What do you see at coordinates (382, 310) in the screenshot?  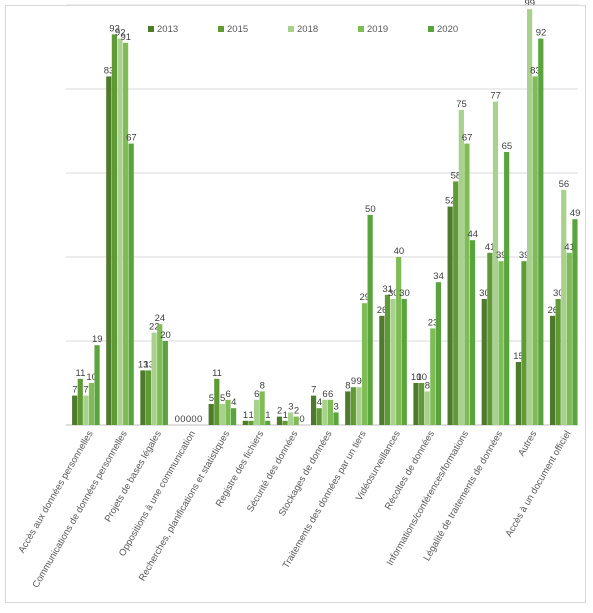 I see `data-label: 26` at bounding box center [382, 310].